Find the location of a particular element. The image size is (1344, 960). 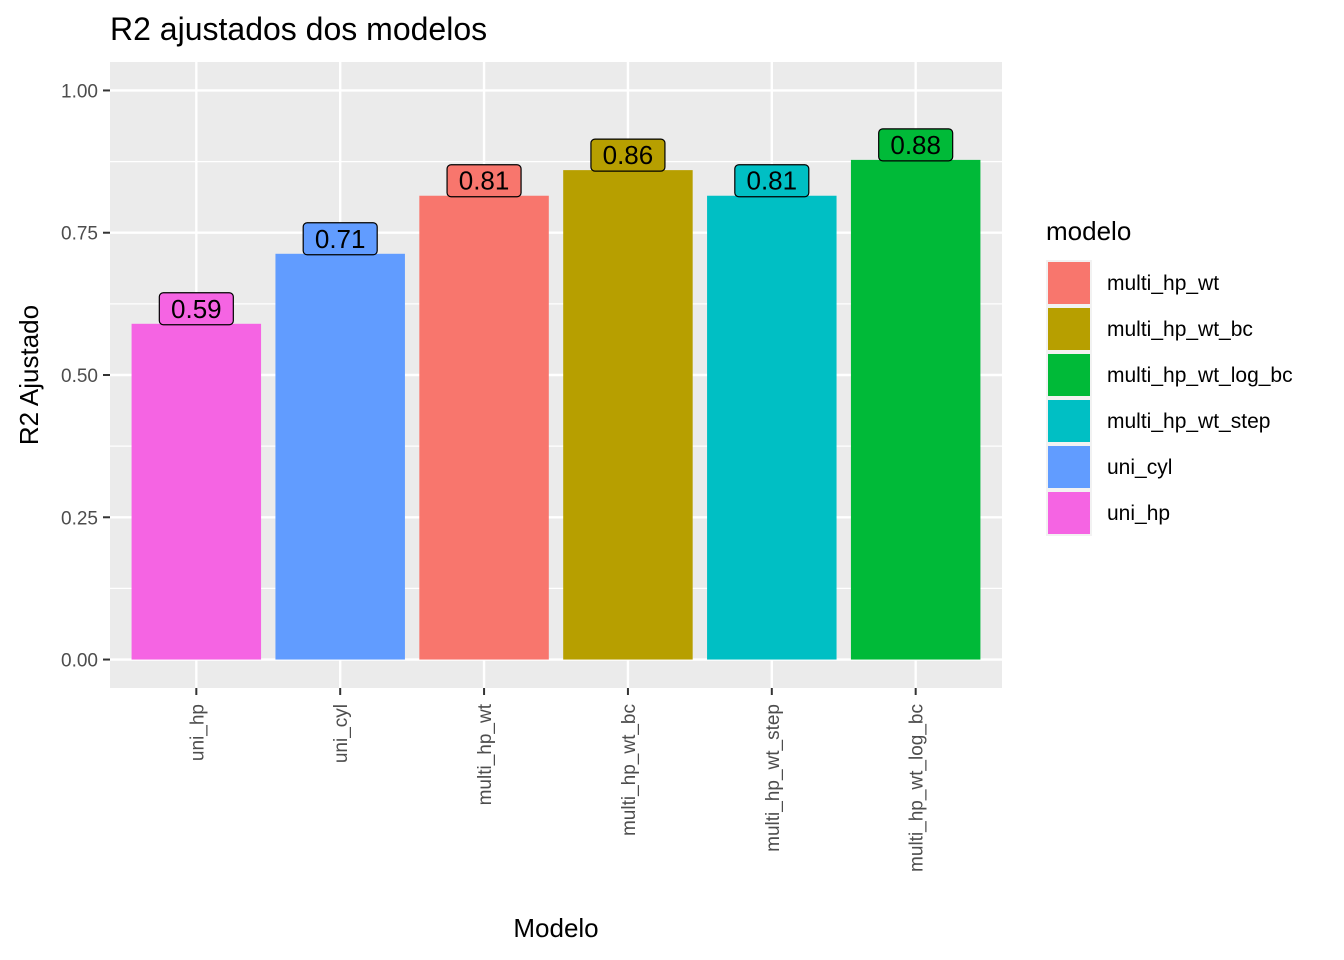

data-label: 0.86 is located at coordinates (628, 155).